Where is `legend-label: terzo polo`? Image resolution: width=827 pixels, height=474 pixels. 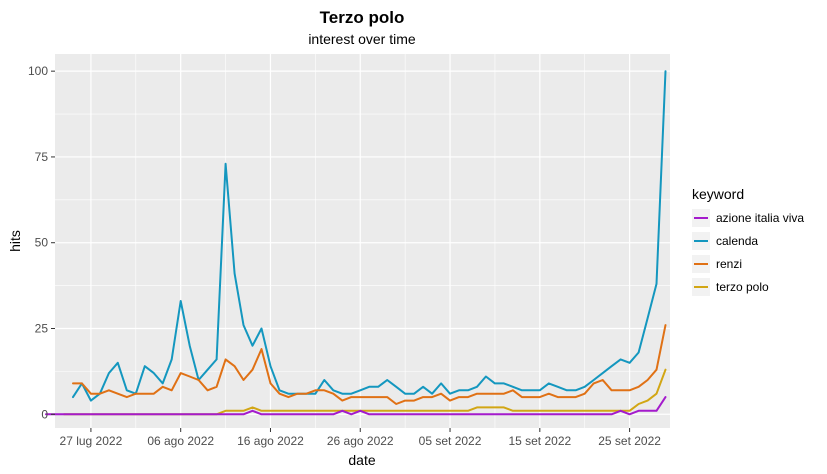
legend-label: terzo polo is located at coordinates (742, 287).